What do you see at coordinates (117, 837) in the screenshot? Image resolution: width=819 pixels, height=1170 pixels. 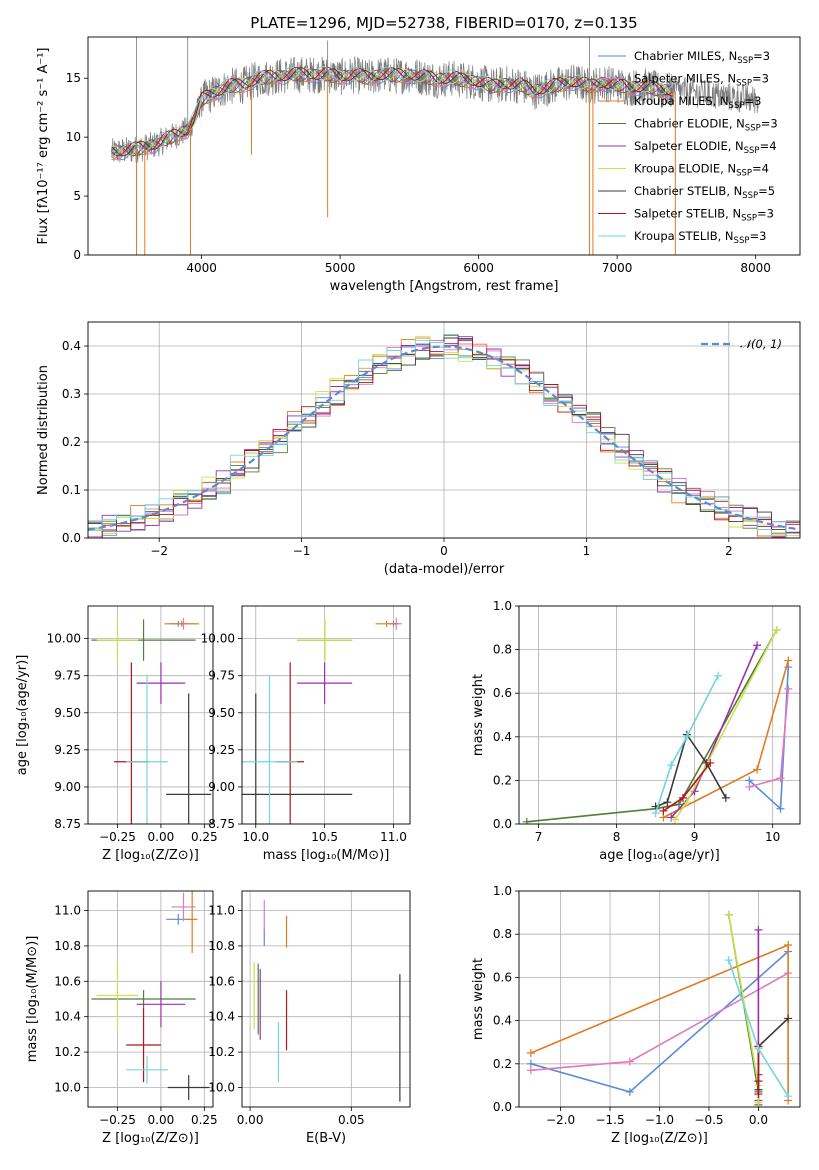 I see `x-tick-label: −0.25` at bounding box center [117, 837].